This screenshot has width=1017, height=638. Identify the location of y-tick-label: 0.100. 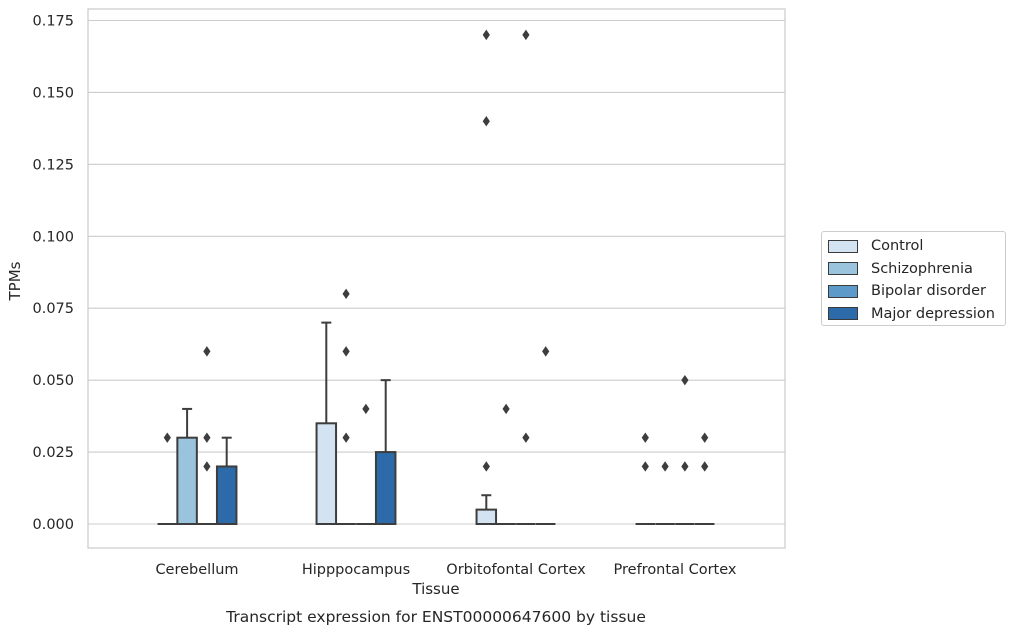
(53, 237).